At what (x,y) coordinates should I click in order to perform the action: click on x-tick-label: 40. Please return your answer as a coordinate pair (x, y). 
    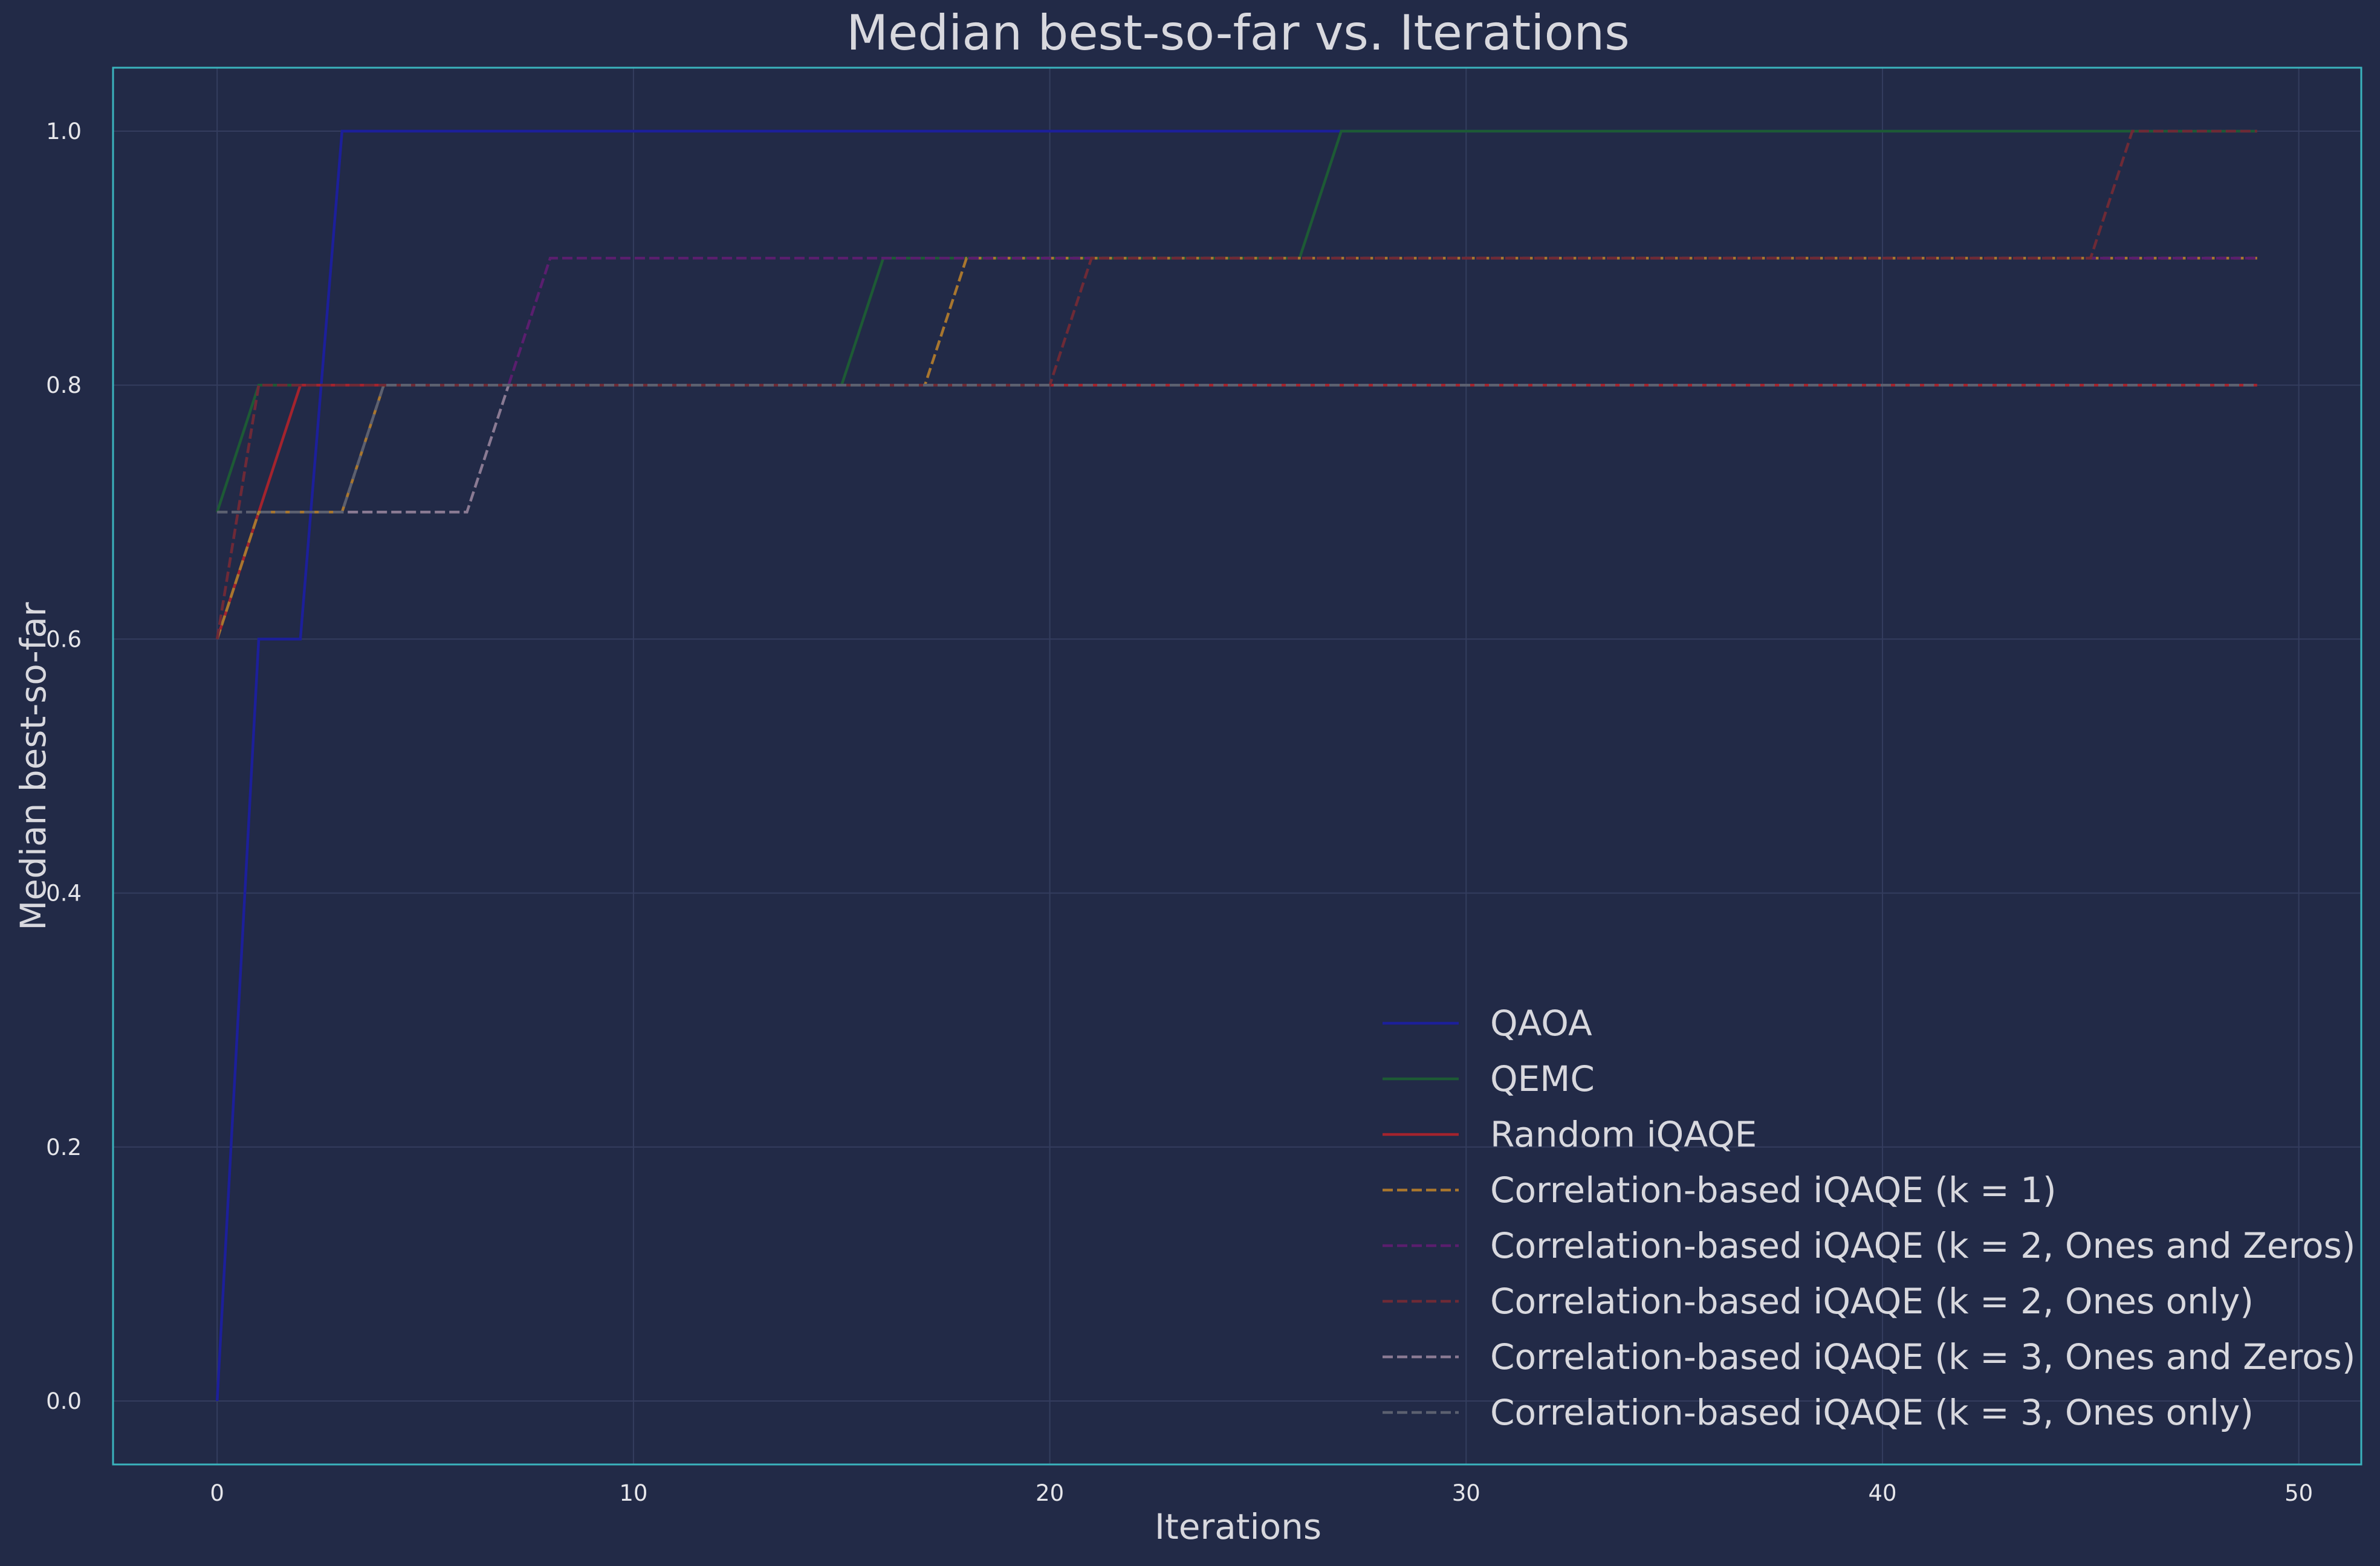
    Looking at the image, I should click on (1882, 1493).